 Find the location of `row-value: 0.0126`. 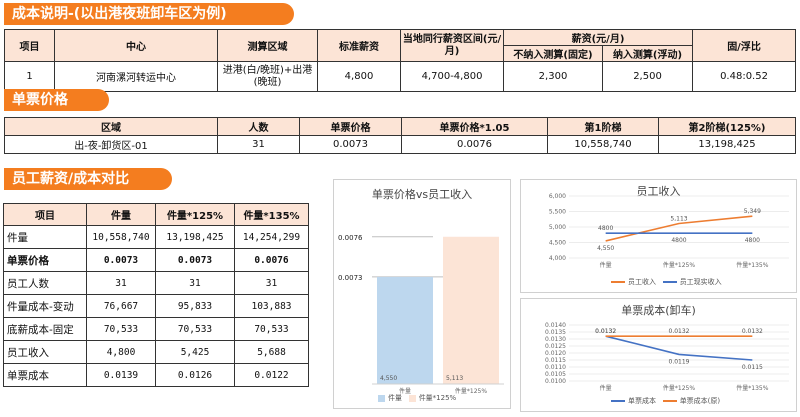

row-value: 0.0126 is located at coordinates (195, 375).